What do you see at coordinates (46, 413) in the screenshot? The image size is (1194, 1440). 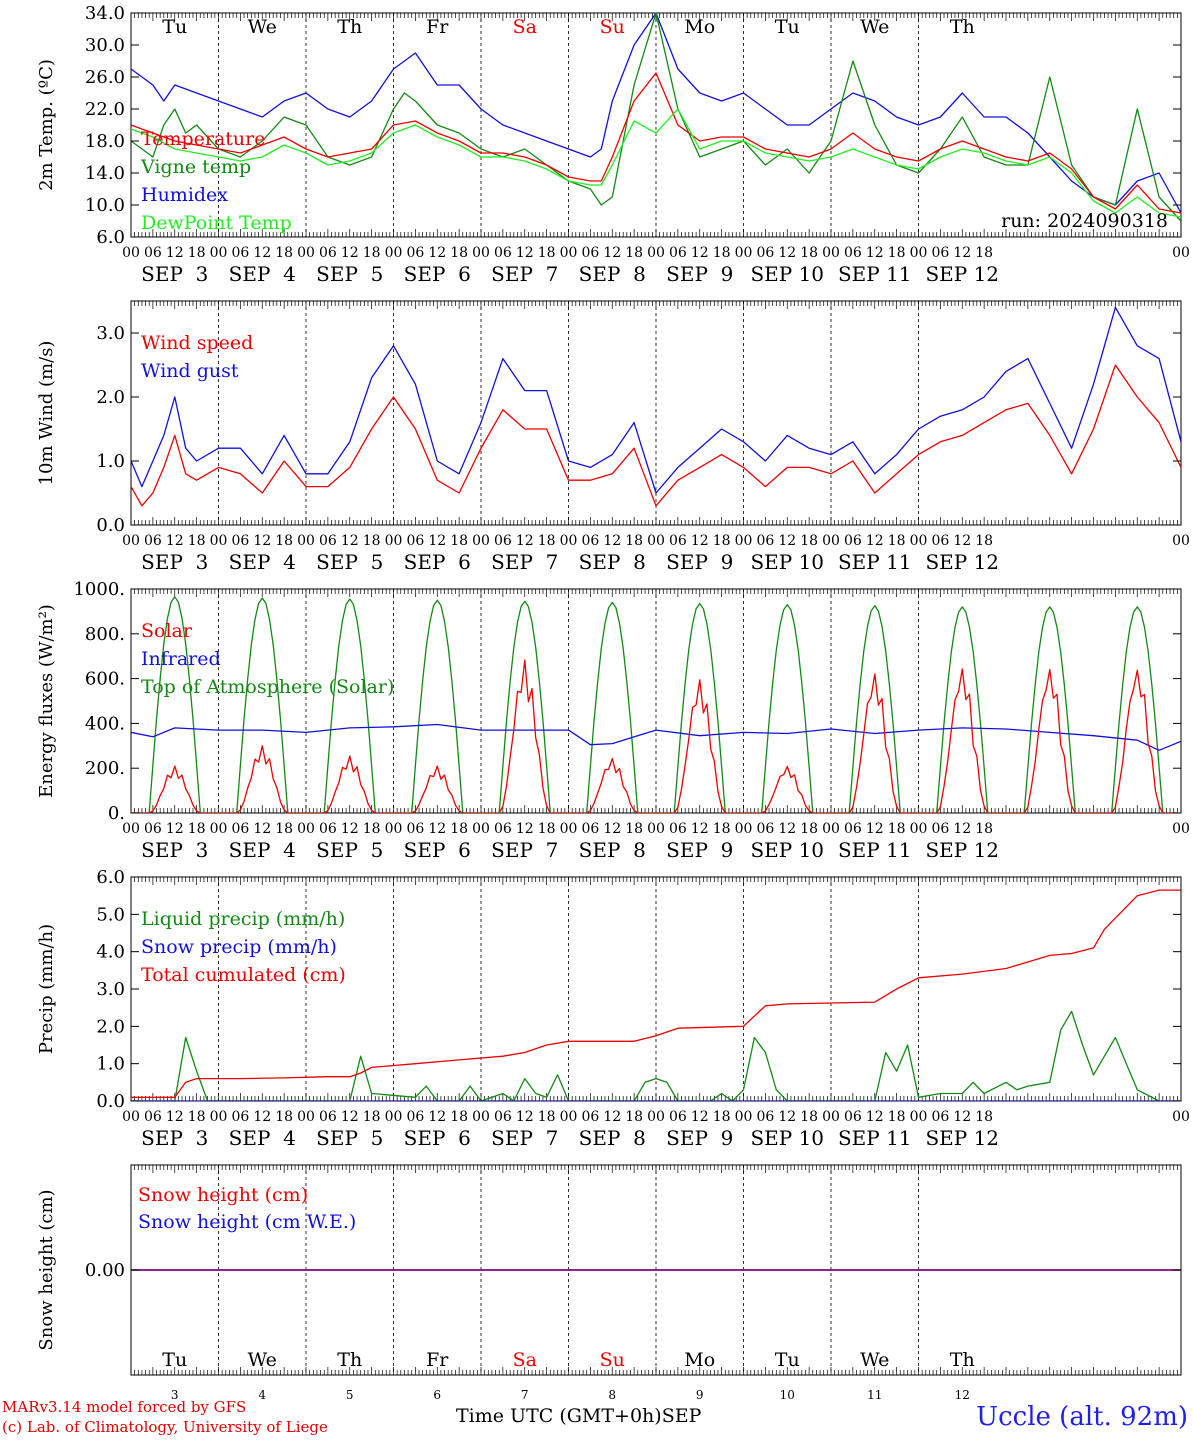 I see `y-axis-title: 10m Wind (m/s)` at bounding box center [46, 413].